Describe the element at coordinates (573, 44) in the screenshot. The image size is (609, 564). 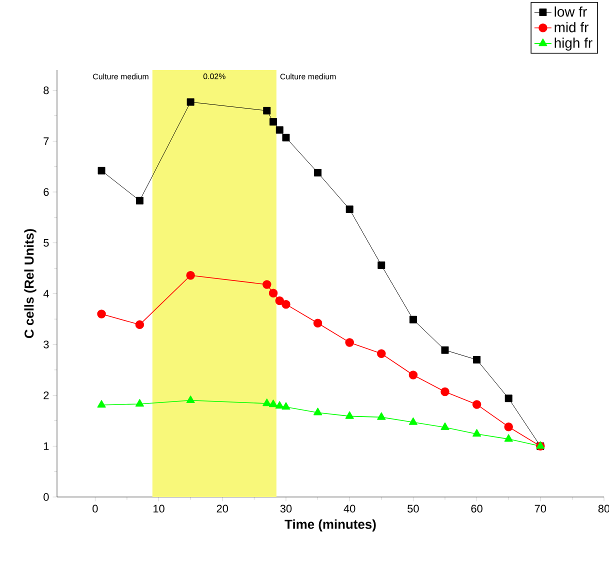
I see `legend-label: high fr` at that location.